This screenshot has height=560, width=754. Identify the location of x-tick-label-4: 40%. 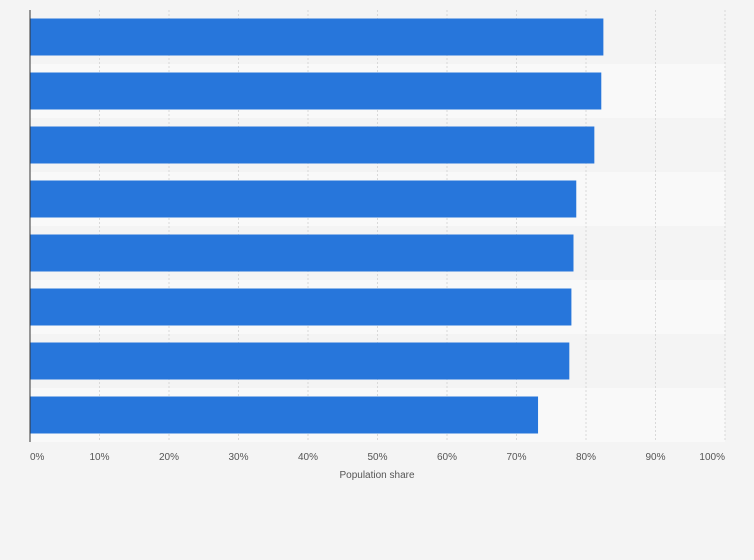
(308, 457).